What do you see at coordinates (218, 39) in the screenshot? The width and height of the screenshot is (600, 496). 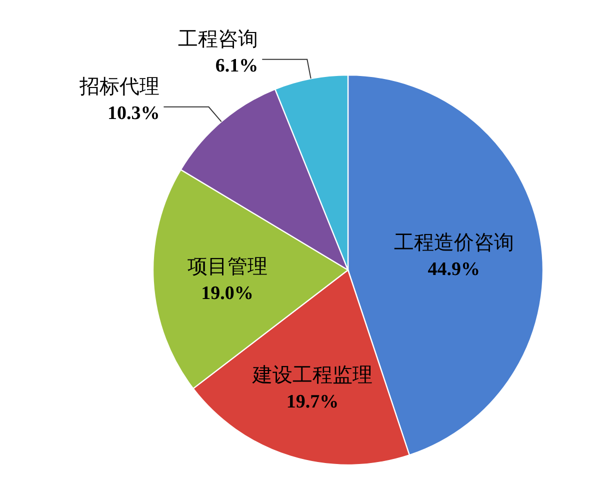 I see `slice-label: 工程咨询` at bounding box center [218, 39].